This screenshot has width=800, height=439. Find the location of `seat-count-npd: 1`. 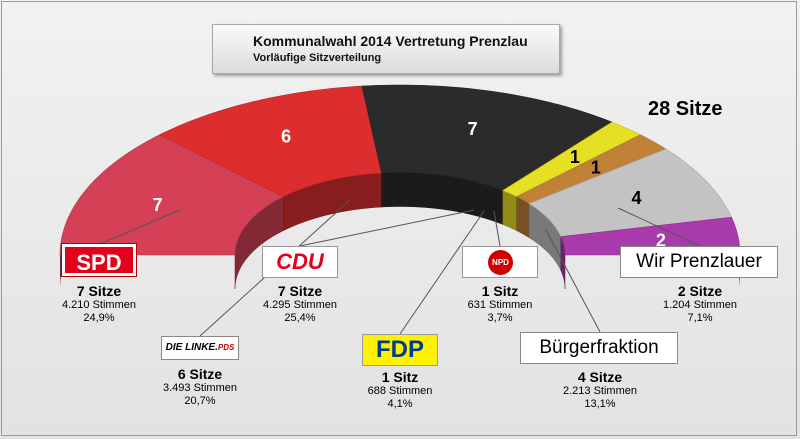

seat-count-npd: 1 is located at coordinates (596, 168).